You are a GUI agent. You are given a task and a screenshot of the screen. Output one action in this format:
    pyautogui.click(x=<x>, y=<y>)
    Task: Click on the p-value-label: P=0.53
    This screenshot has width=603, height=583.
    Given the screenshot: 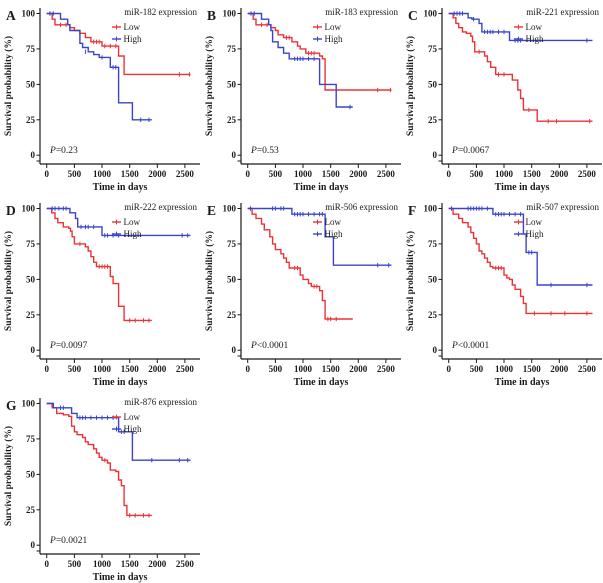 What is the action you would take?
    pyautogui.click(x=264, y=151)
    